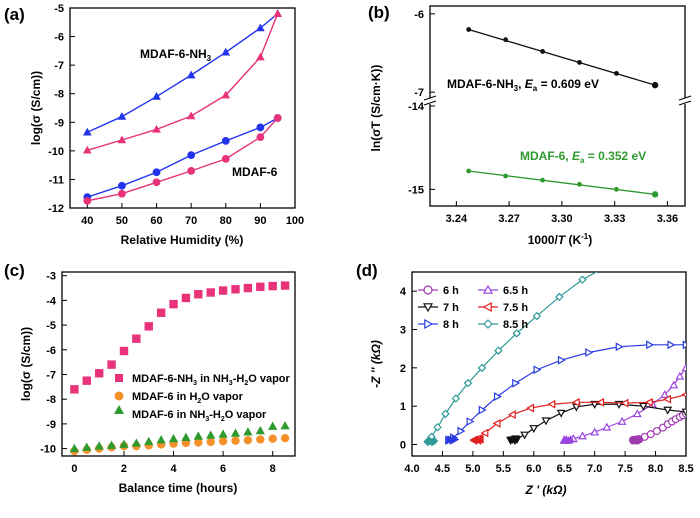 This screenshot has height=518, width=700. Describe the element at coordinates (533, 469) in the screenshot. I see `d-xtick-label: 6.0` at that location.